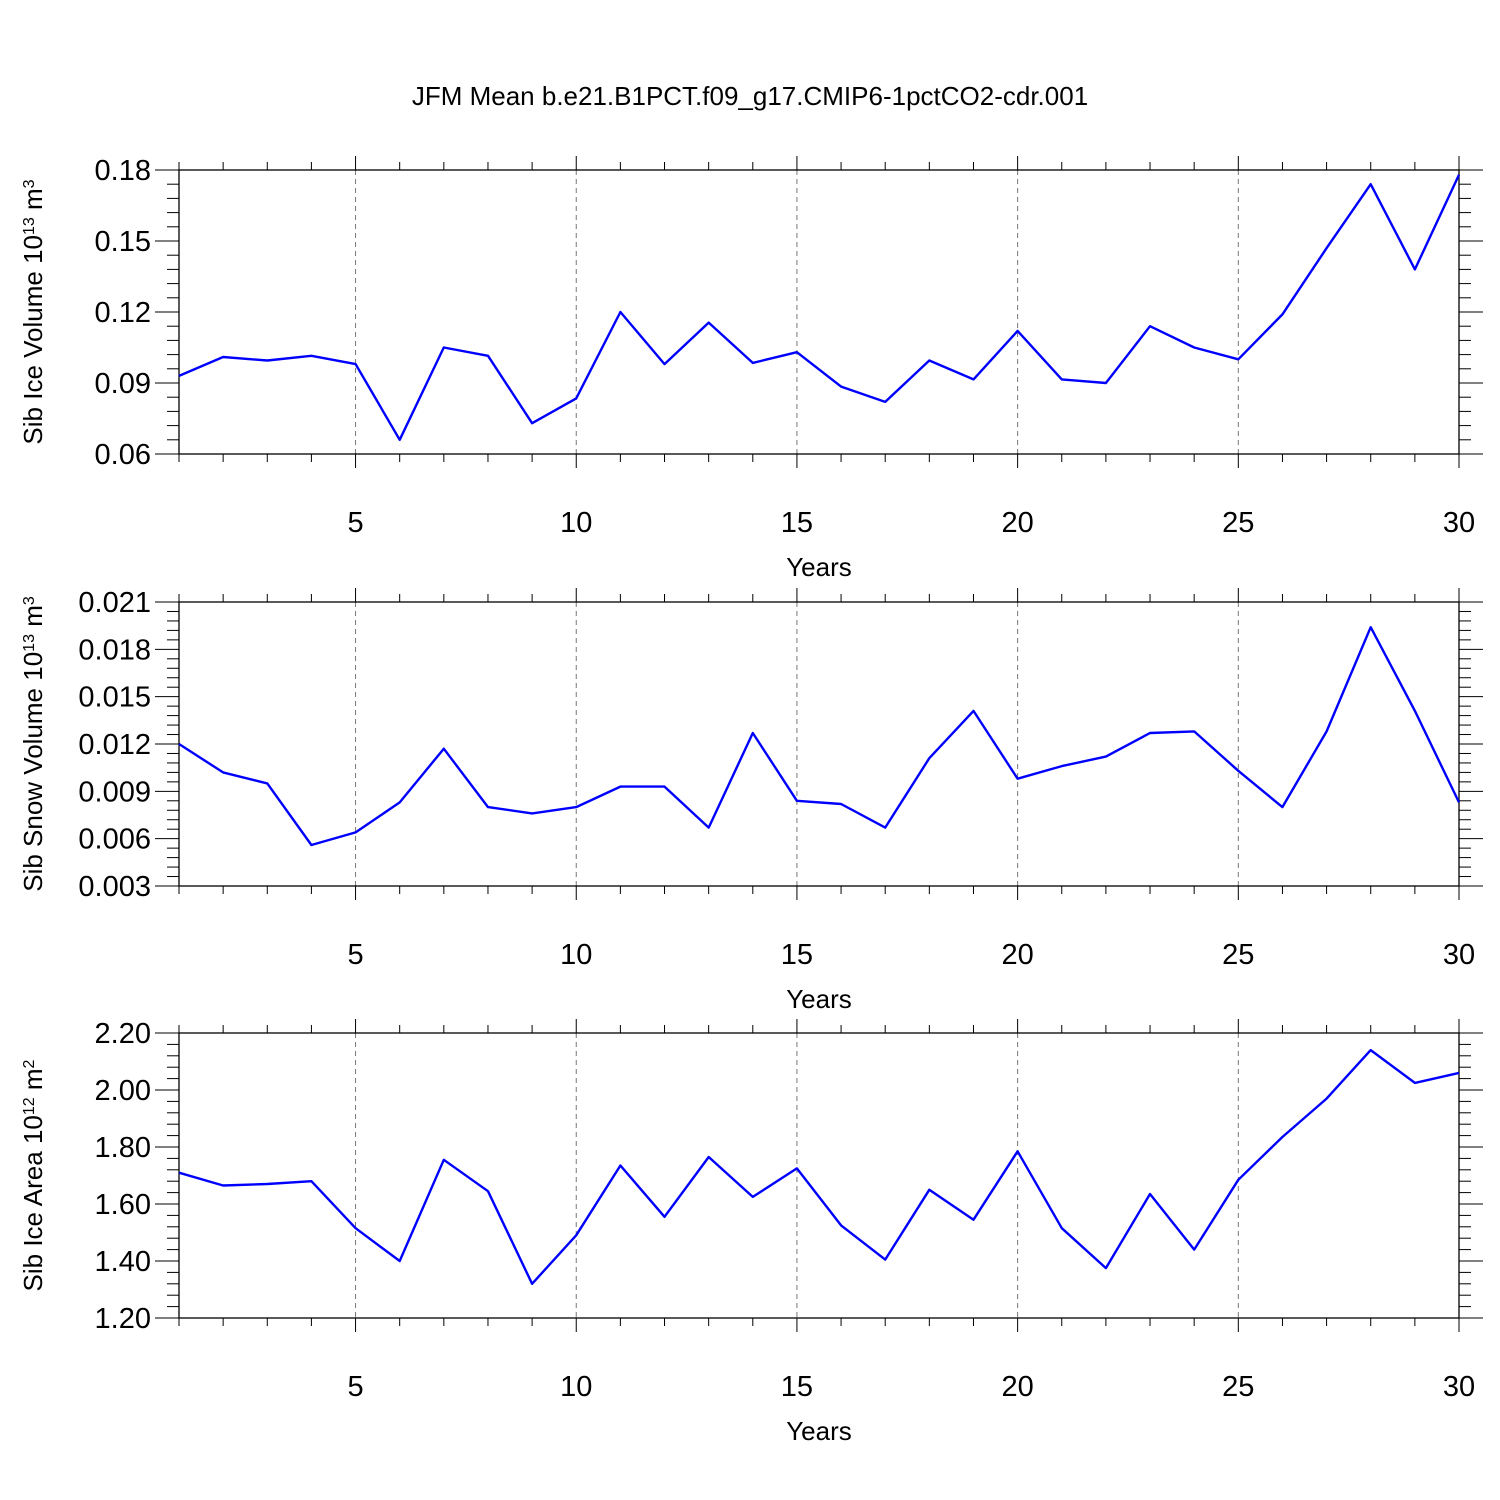  I want to click on y-tick-label: 0.018, so click(114, 650).